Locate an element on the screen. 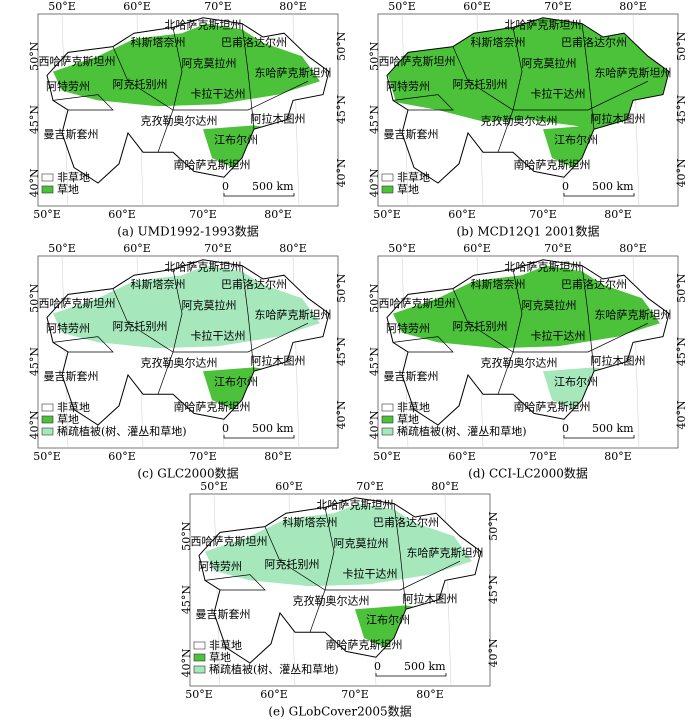 The width and height of the screenshot is (700, 725). panel-caption: (b) MCD12Q1 2001数据 is located at coordinates (527, 231).